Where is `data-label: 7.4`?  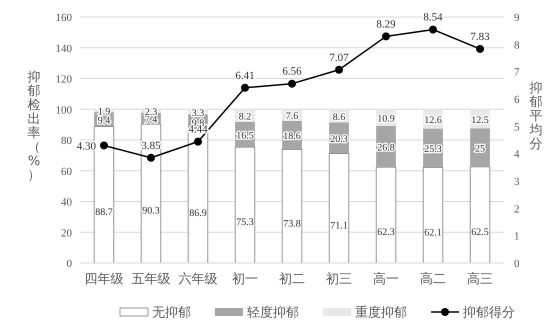 data-label: 7.4 is located at coordinates (151, 120).